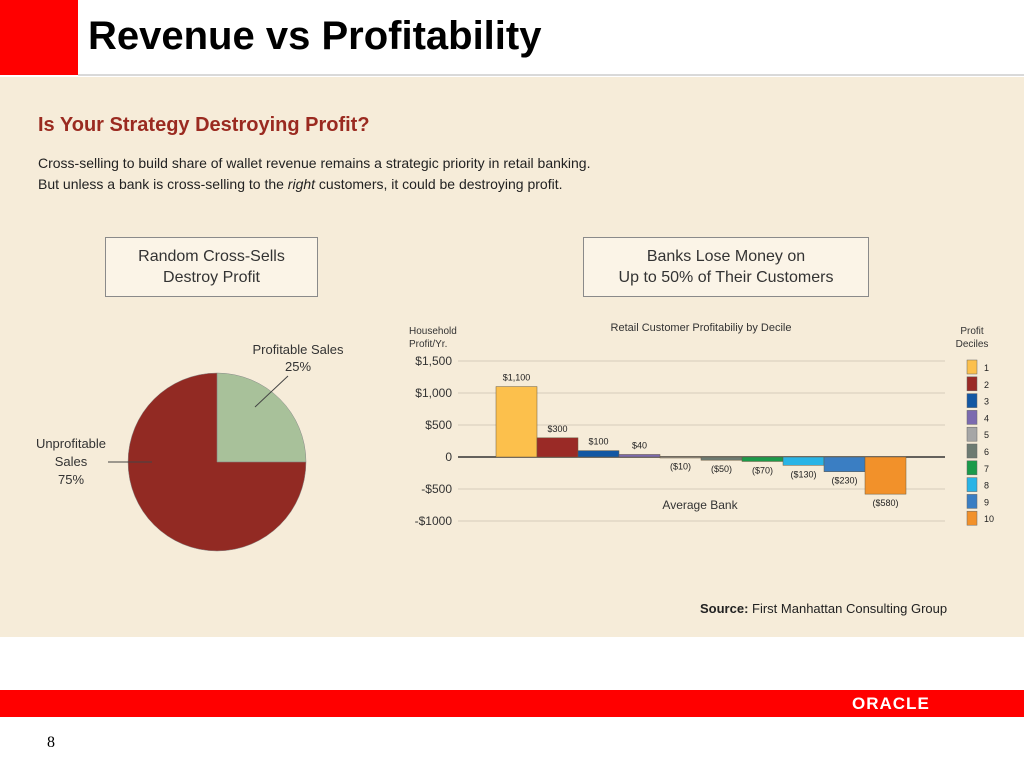  What do you see at coordinates (986, 385) in the screenshot?
I see `legend-label: 2` at bounding box center [986, 385].